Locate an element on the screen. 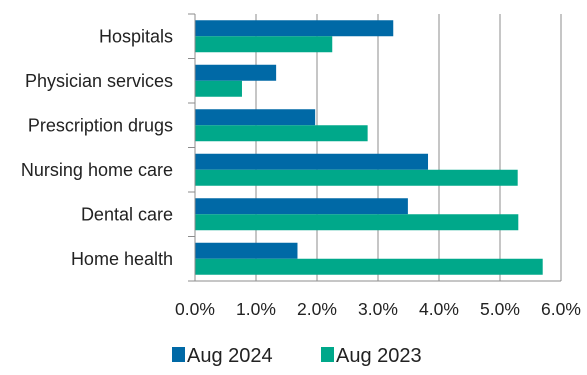 Image resolution: width=587 pixels, height=375 pixels. x-axis-ticks: 0.0% 1.0% 2.0% 3.0% 4.0% 5.0% 6.0% is located at coordinates (378, 309).